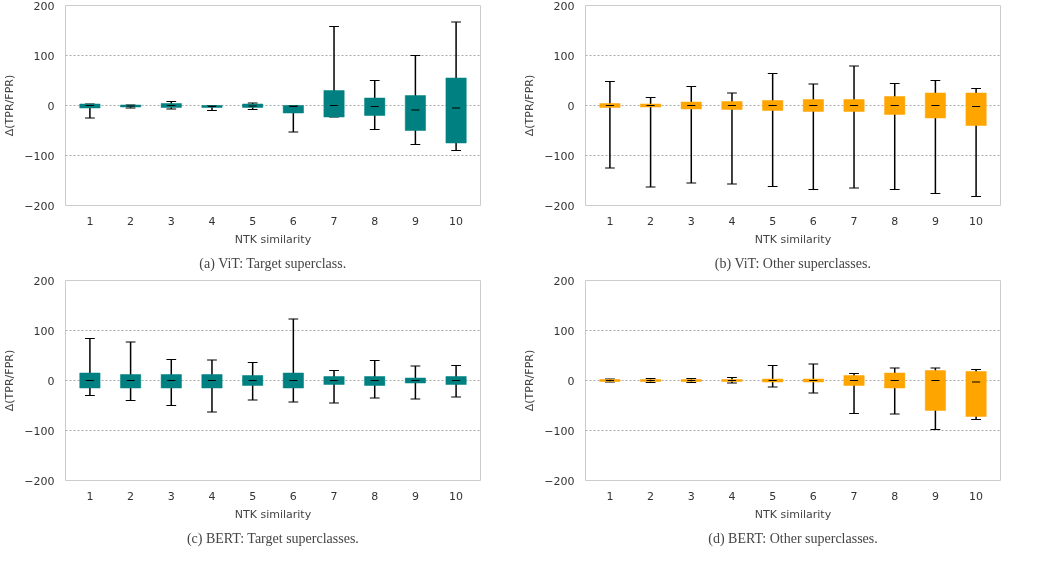 The width and height of the screenshot is (1045, 563). What do you see at coordinates (793, 538) in the screenshot?
I see `text: (d) BERT: Other superclasses.` at bounding box center [793, 538].